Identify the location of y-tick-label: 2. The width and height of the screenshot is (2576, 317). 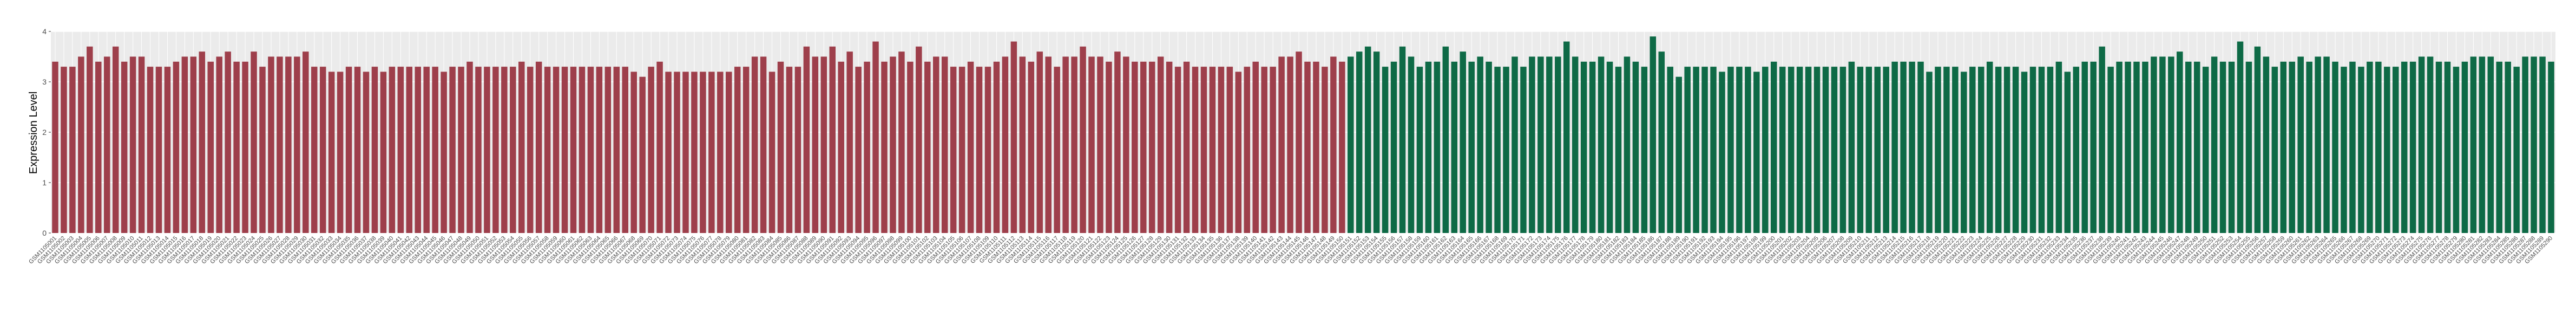
(44, 132).